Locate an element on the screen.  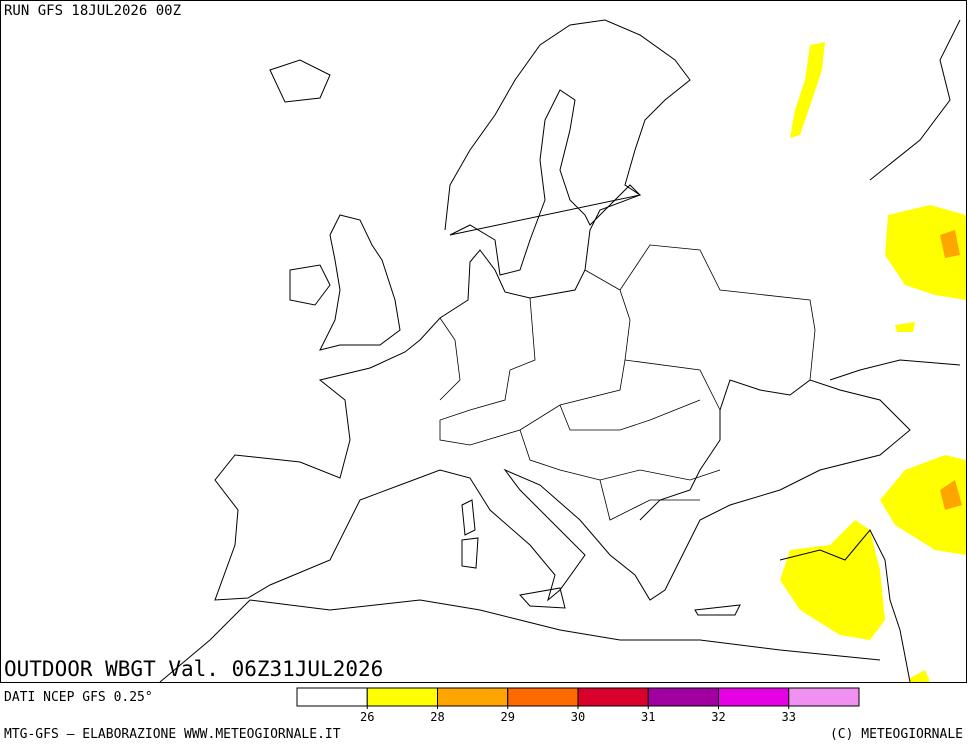
legend-label: 32 is located at coordinates (718, 717).